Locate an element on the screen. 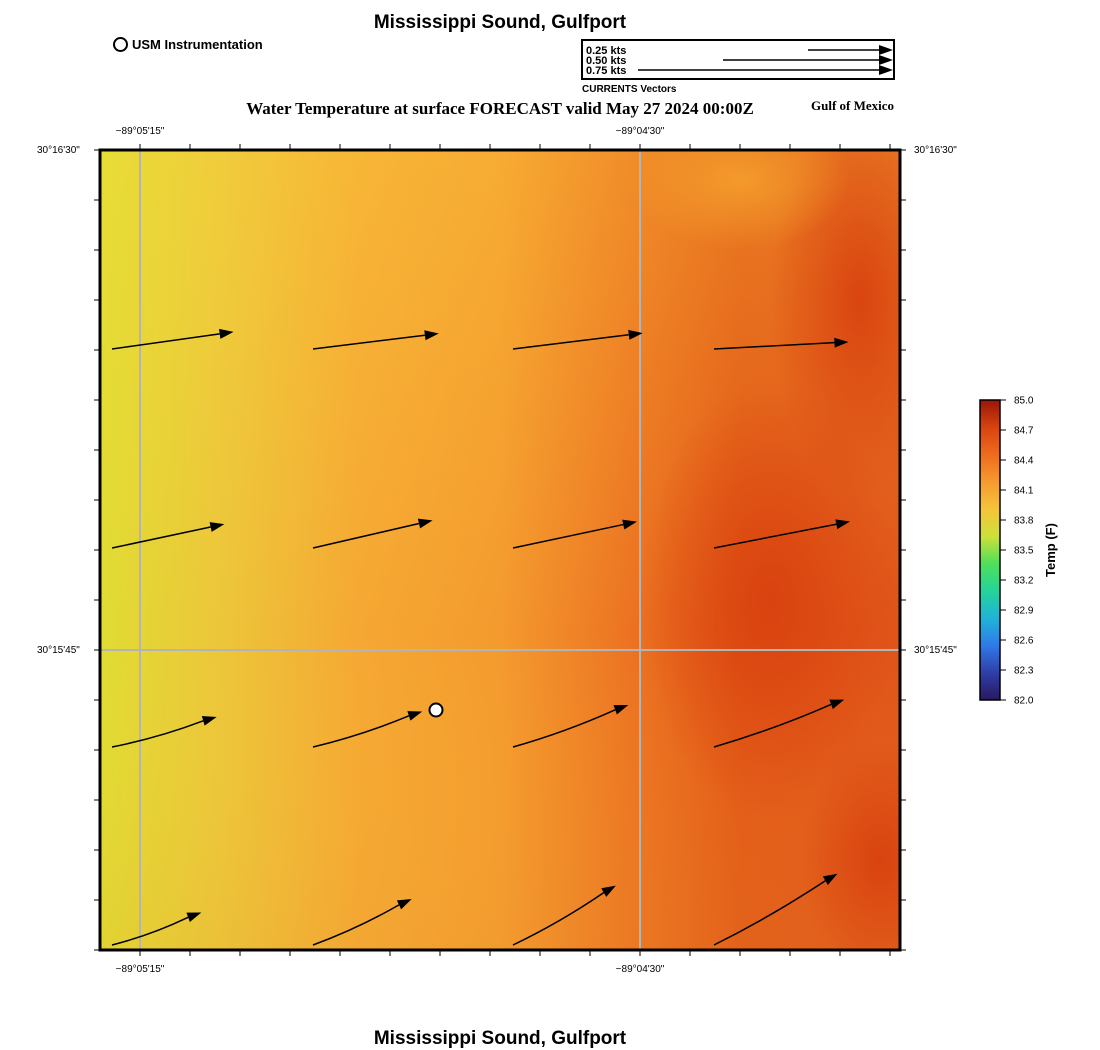  footer-title: Mississippi Sound, Gulfport is located at coordinates (500, 1038).